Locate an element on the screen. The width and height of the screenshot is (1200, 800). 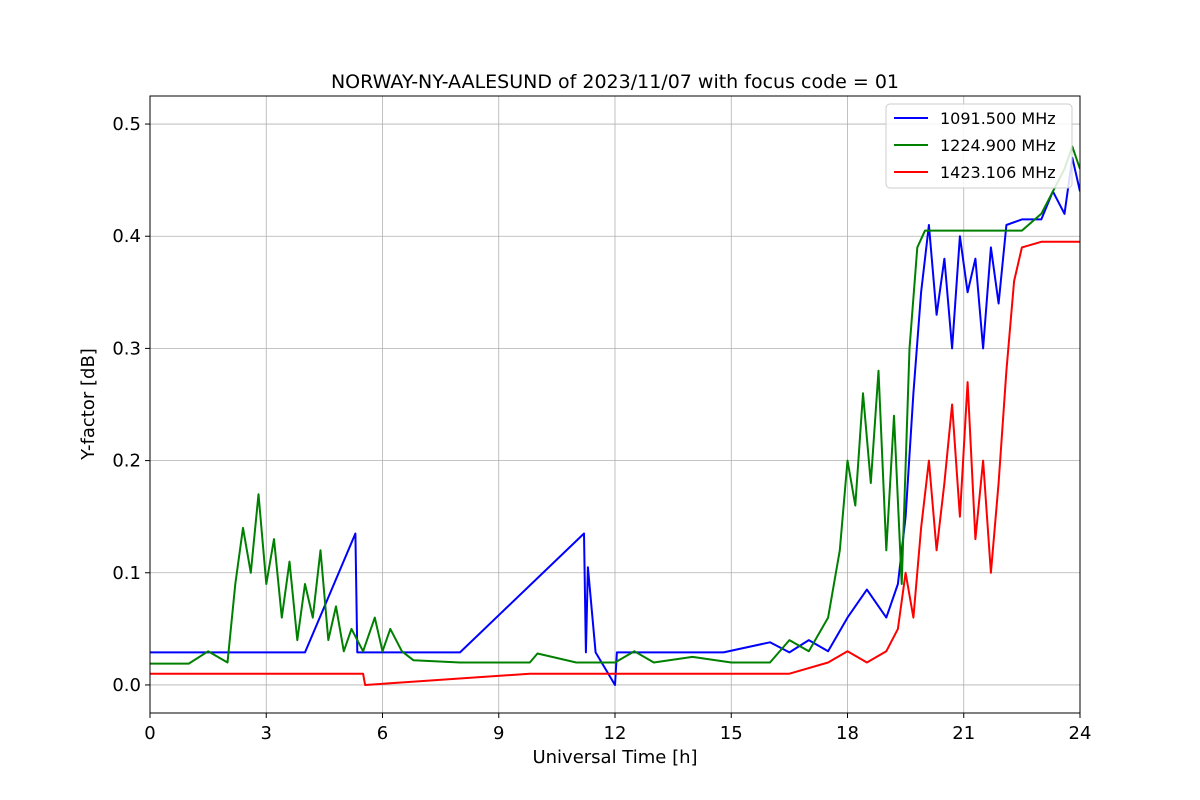
legend-label-1224: 1224.900 MHz is located at coordinates (998, 145).